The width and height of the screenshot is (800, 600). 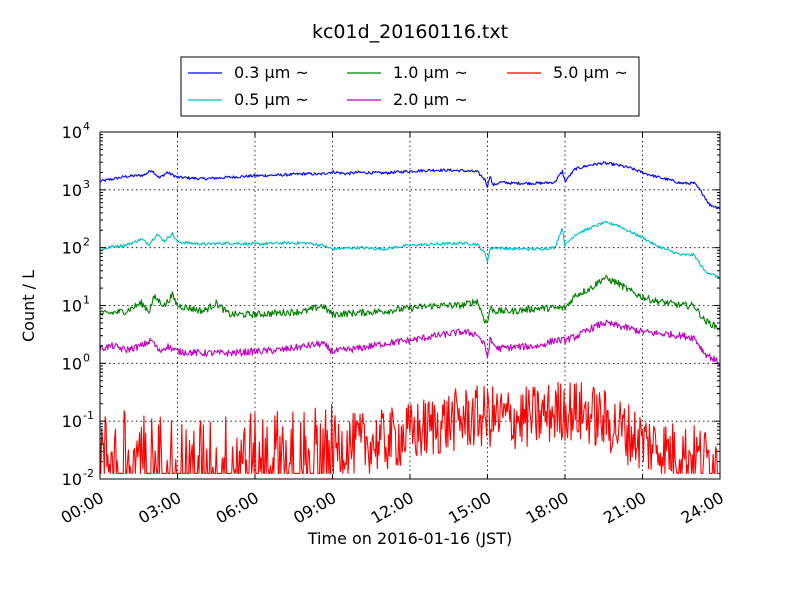 What do you see at coordinates (590, 72) in the screenshot?
I see `legend-label: 5.0 μm ~` at bounding box center [590, 72].